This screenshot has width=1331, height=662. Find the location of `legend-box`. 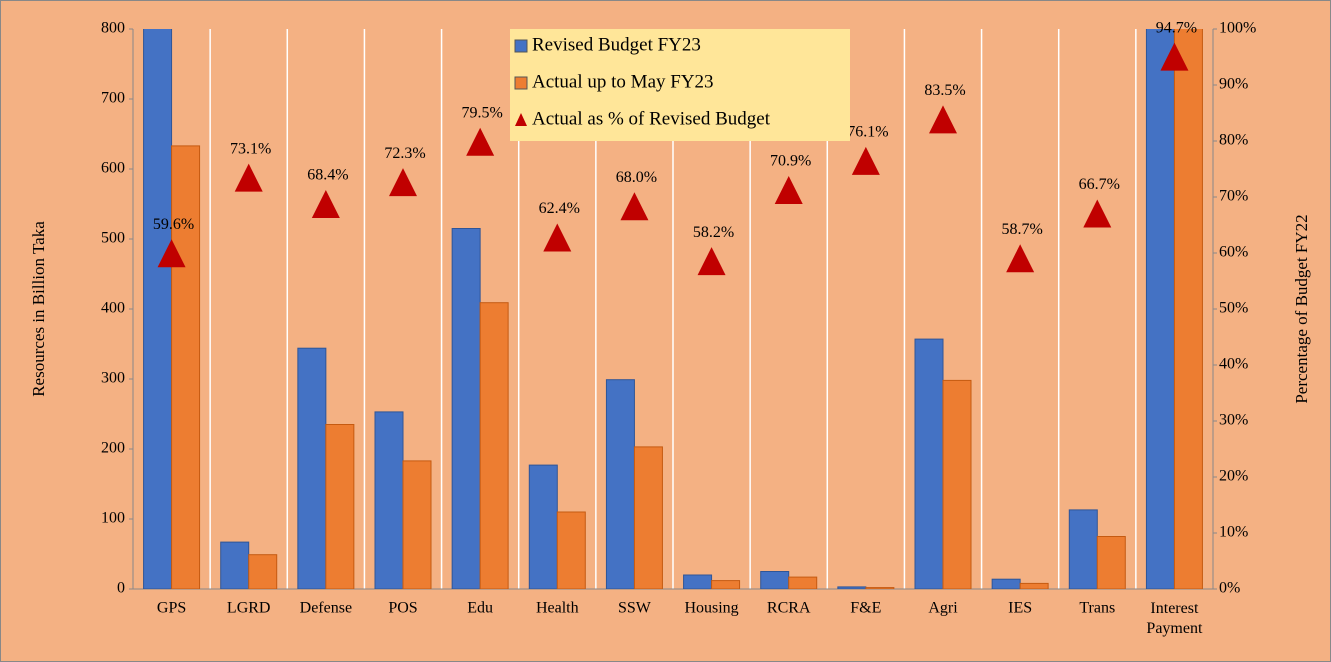

legend-box is located at coordinates (680, 85).